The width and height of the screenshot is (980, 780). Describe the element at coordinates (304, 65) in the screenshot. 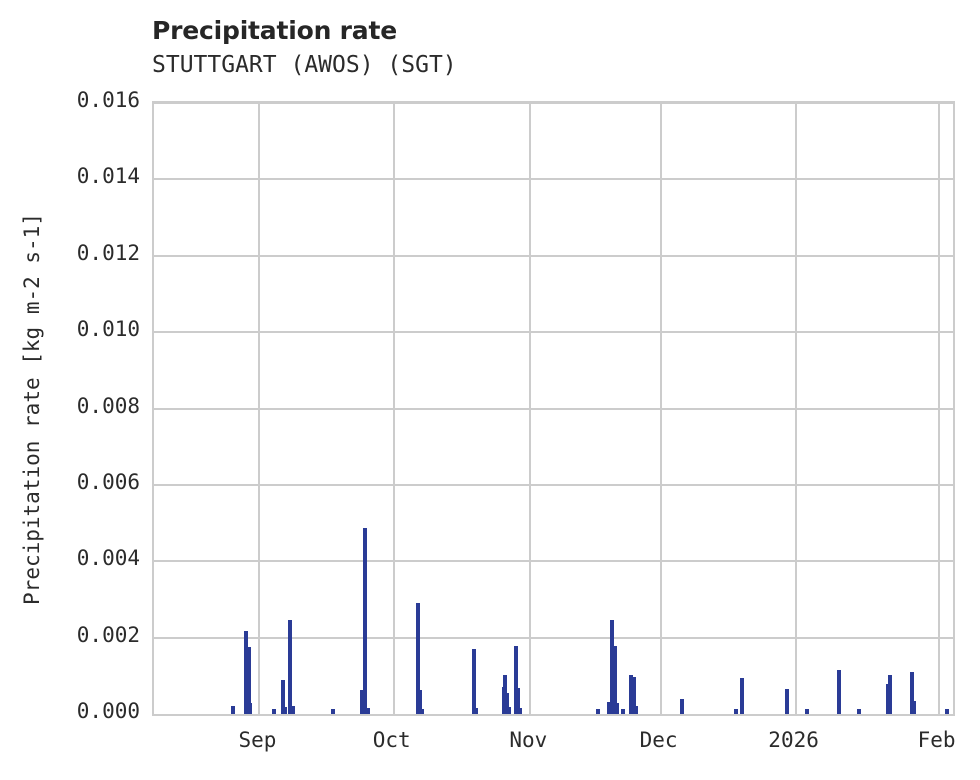

I see `chart-subtitle: STUTTGART (AWOS) (SGT)` at that location.